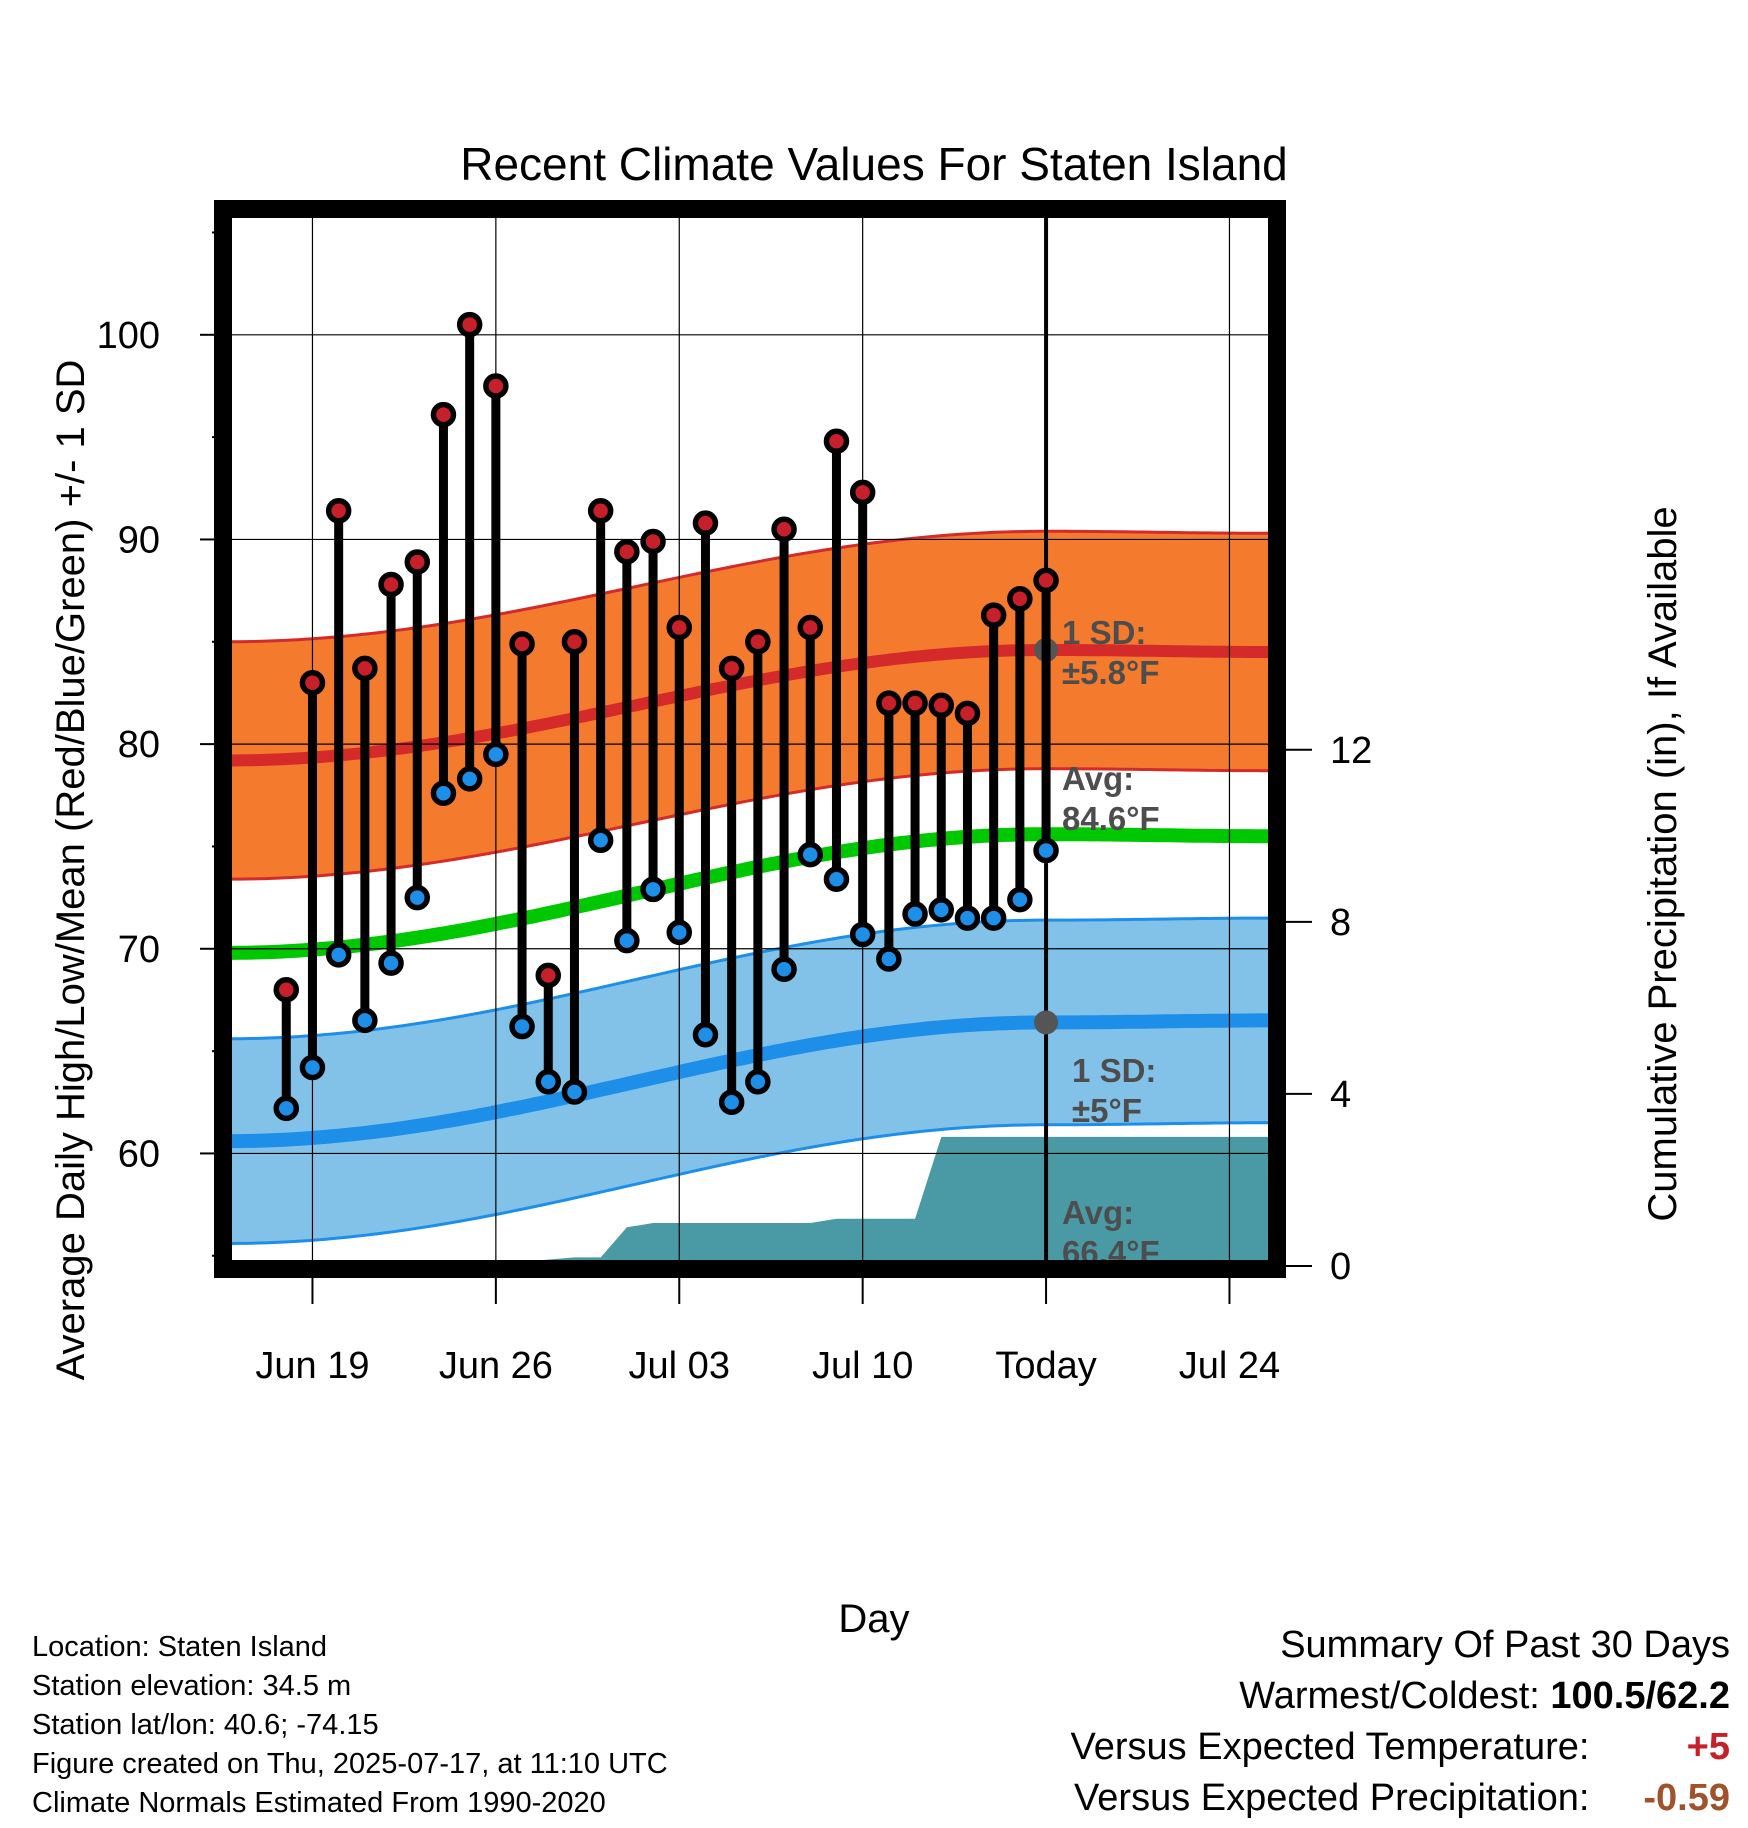 This screenshot has height=1828, width=1748. I want to click on y2-tick-label-0: 0, so click(1340, 1267).